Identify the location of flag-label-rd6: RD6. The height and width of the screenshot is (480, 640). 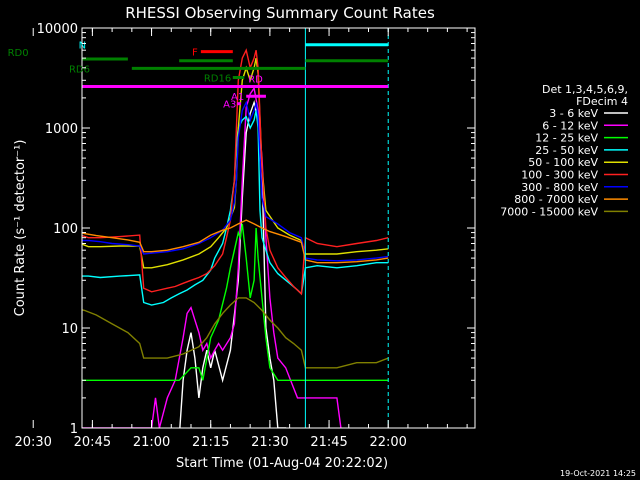
(79, 69).